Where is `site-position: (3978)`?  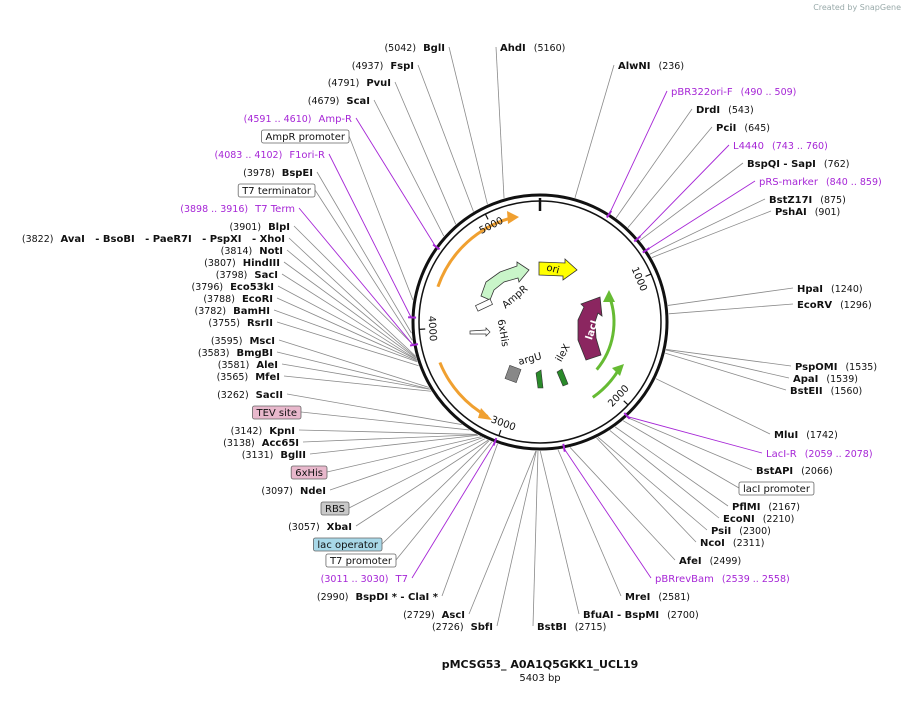
site-position: (3978) is located at coordinates (259, 173).